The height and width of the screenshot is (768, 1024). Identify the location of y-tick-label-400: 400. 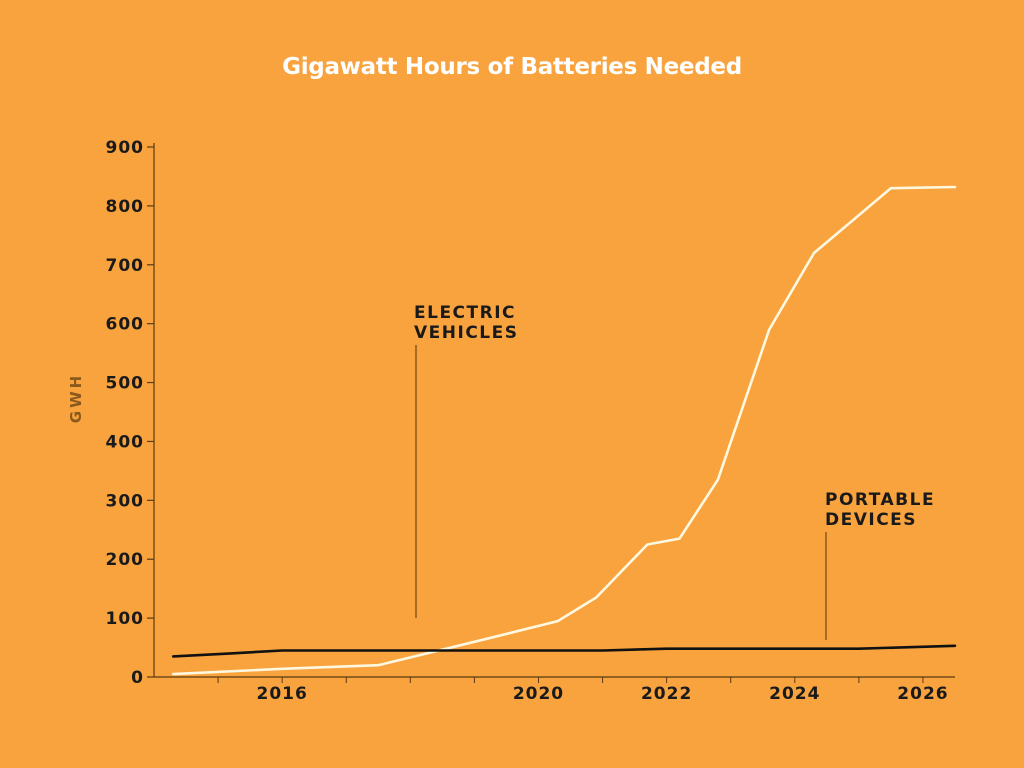
(125, 442).